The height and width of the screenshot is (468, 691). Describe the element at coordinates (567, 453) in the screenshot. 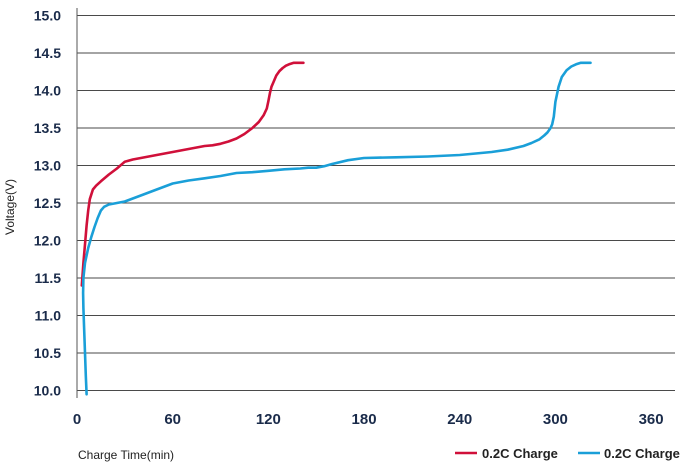

I see `legend: 0.2C Charge 0.2C Charge` at that location.